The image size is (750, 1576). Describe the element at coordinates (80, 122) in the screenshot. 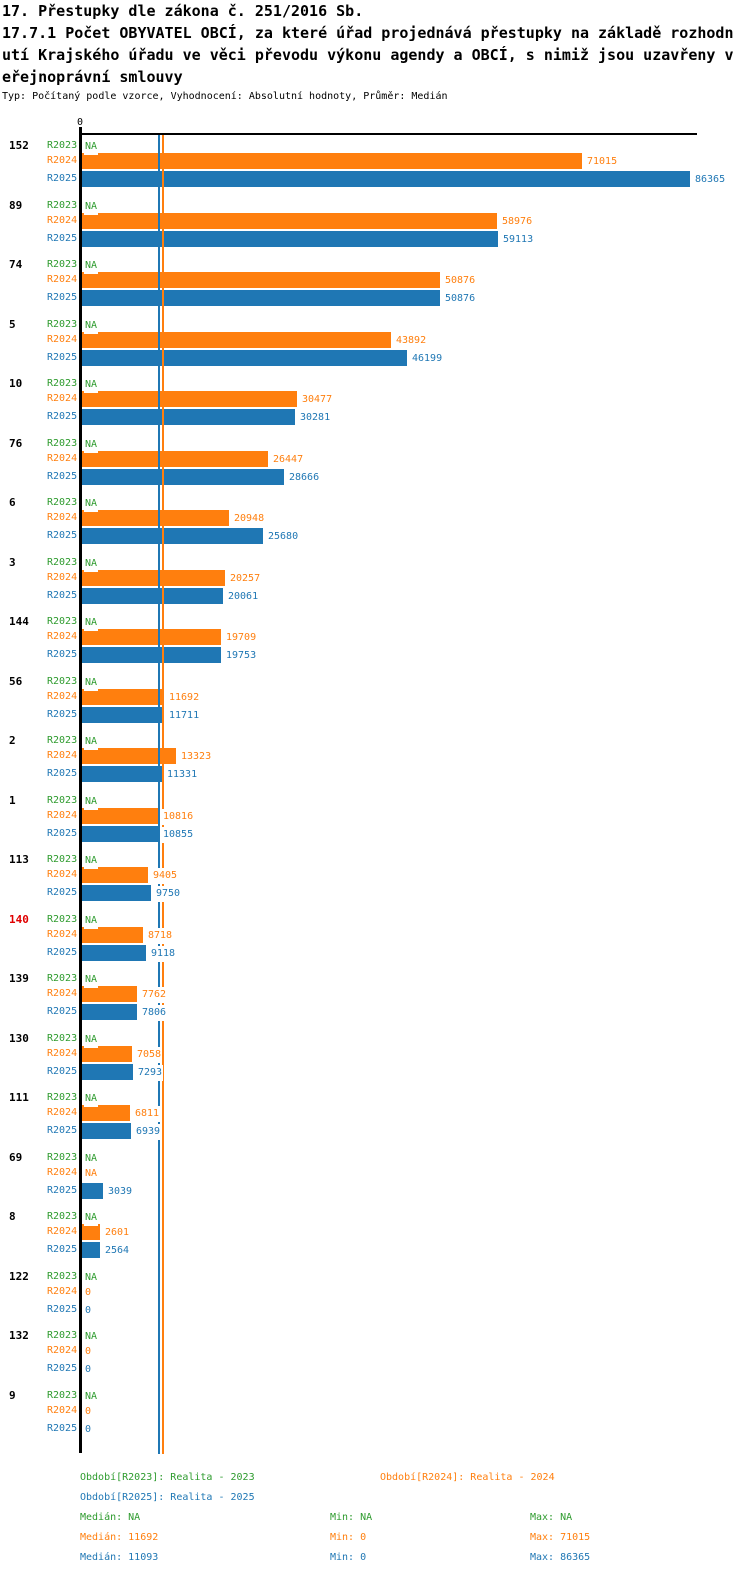

I see `axis-zero-label: 0` at that location.